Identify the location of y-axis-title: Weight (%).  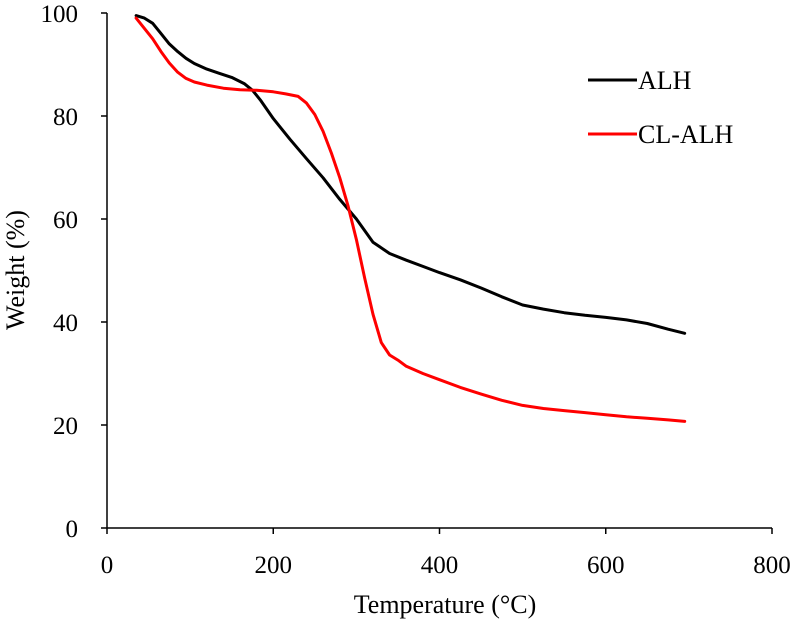
(15, 270).